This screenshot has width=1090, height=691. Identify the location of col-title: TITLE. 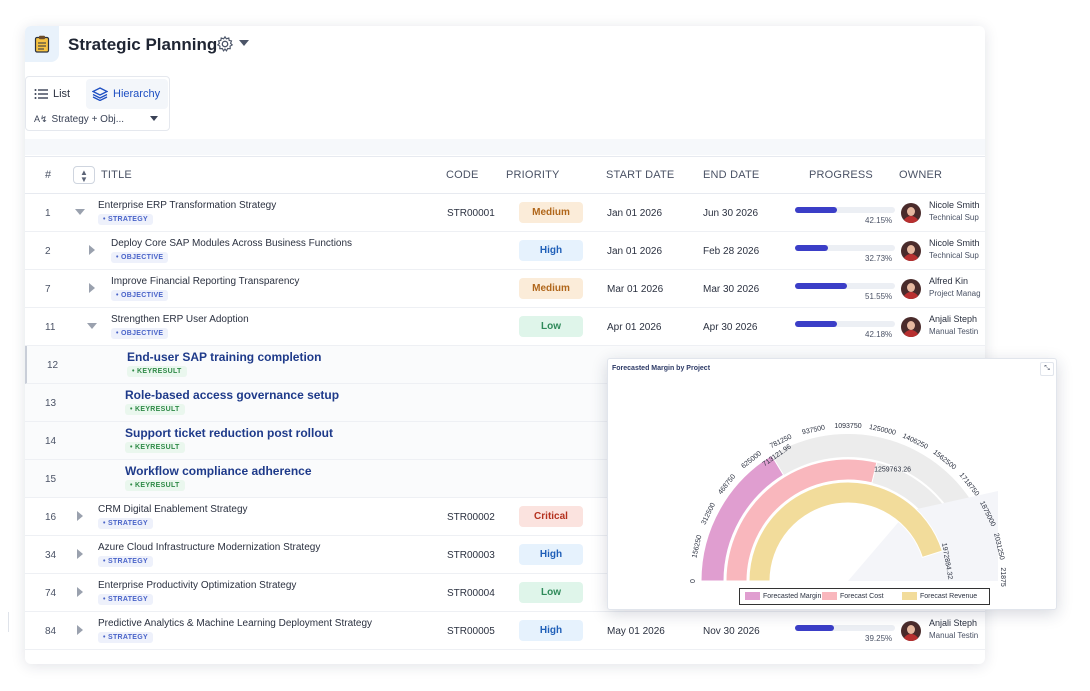
(116, 175).